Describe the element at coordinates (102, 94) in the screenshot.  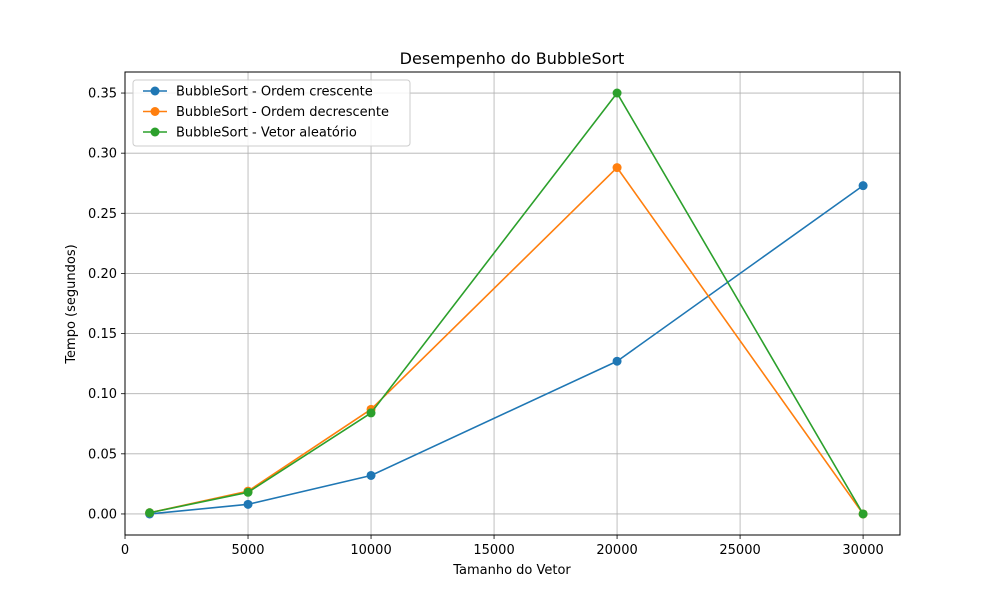
I see `y-tick-label: 0.35` at that location.